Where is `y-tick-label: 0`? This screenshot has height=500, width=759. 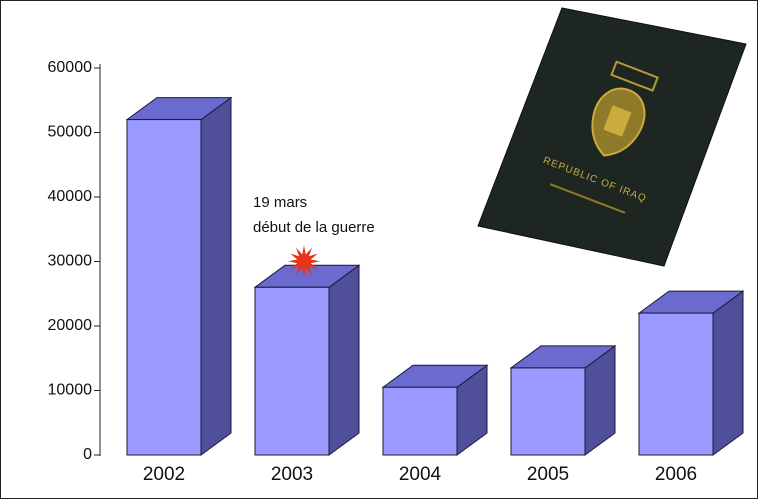
y-tick-label: 0 is located at coordinates (87, 454).